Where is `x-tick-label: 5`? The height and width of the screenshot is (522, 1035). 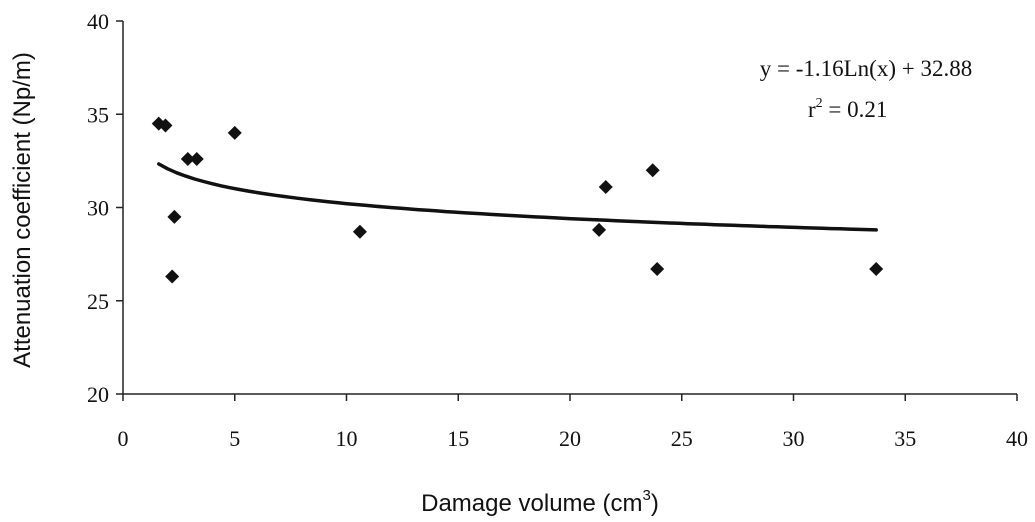 x-tick-label: 5 is located at coordinates (234, 438).